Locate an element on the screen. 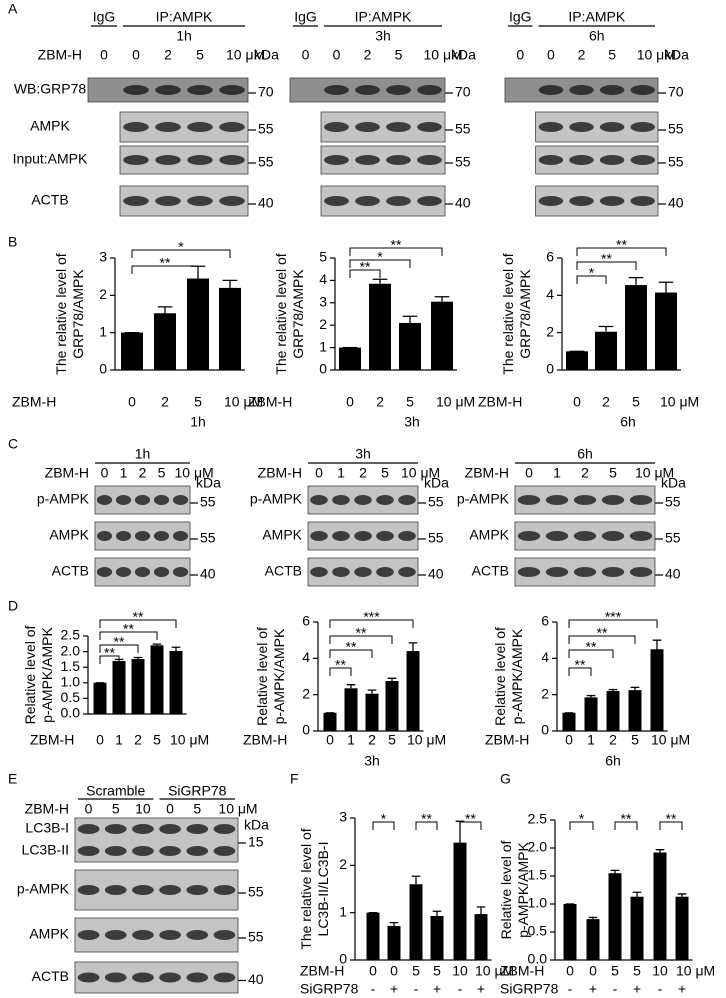  y-tick-label: 1 is located at coordinates (103, 331).